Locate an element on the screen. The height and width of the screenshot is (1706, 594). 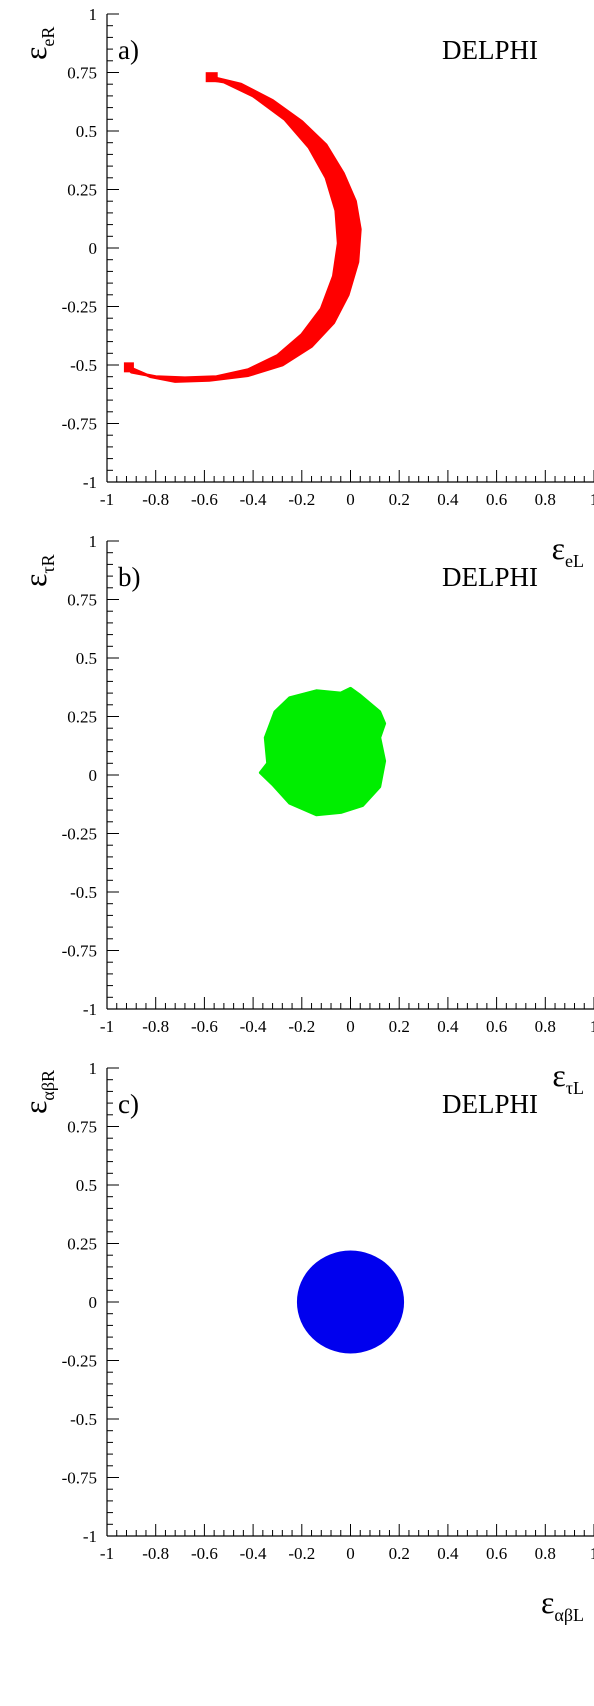
x-axis-title: εeL is located at coordinates (568, 550).